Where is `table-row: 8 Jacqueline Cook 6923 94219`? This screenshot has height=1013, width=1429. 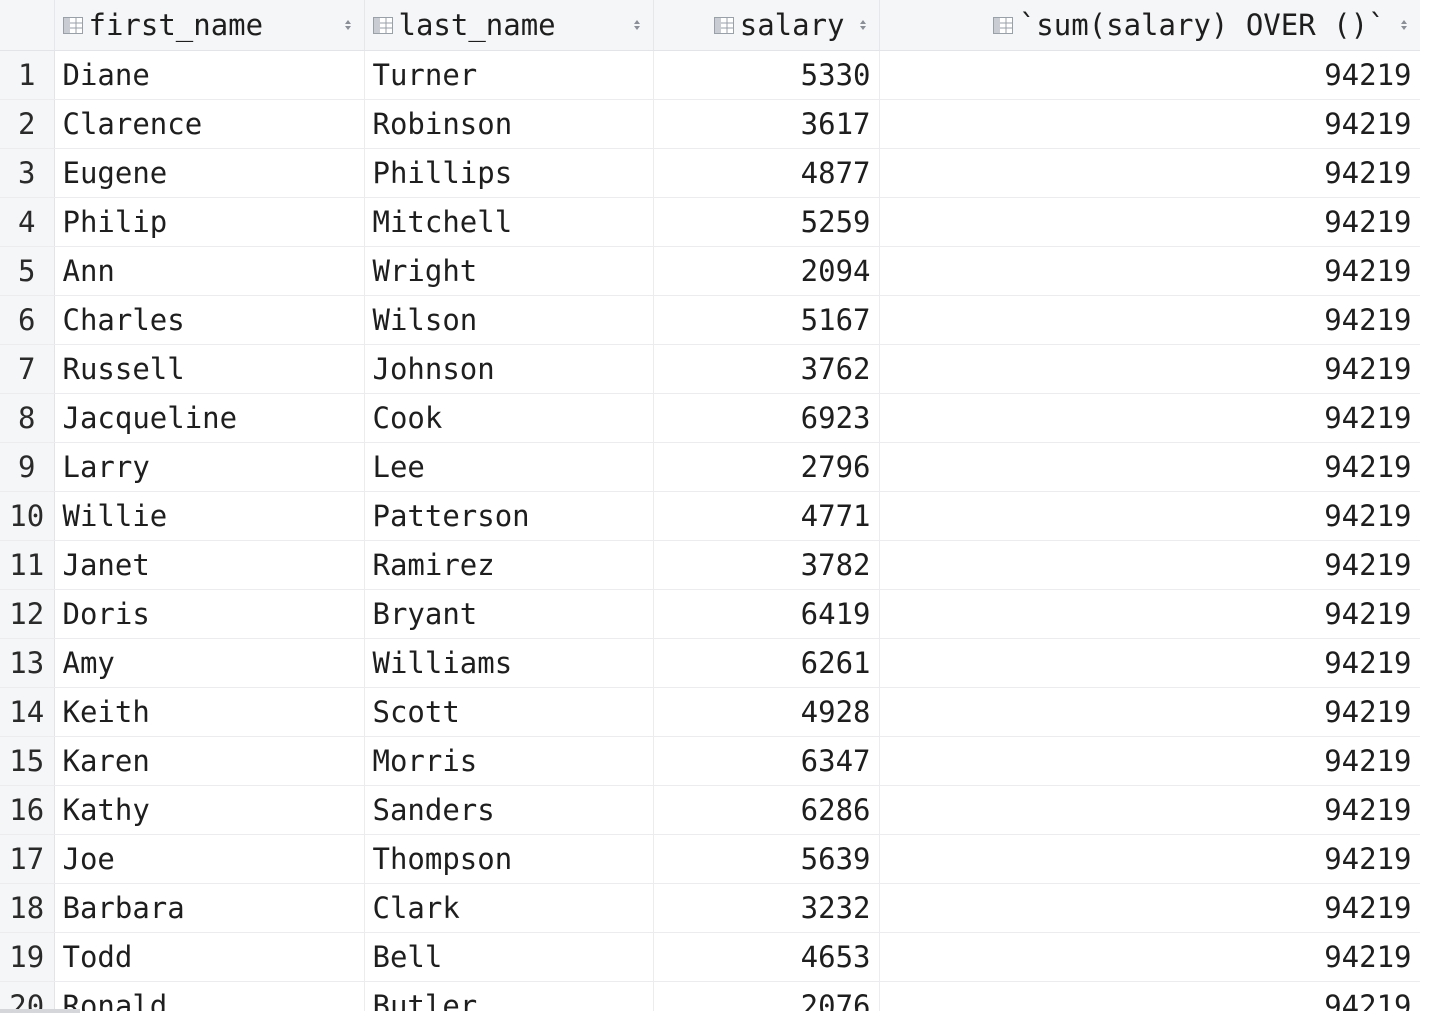 table-row: 8 Jacqueline Cook 6923 94219 is located at coordinates (710, 418).